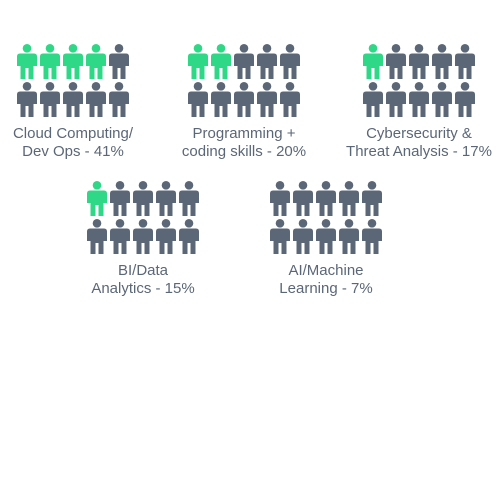 This screenshot has width=500, height=500. I want to click on pictograph-label: Cybersecurity & Threat Analysis - 17%, so click(419, 142).